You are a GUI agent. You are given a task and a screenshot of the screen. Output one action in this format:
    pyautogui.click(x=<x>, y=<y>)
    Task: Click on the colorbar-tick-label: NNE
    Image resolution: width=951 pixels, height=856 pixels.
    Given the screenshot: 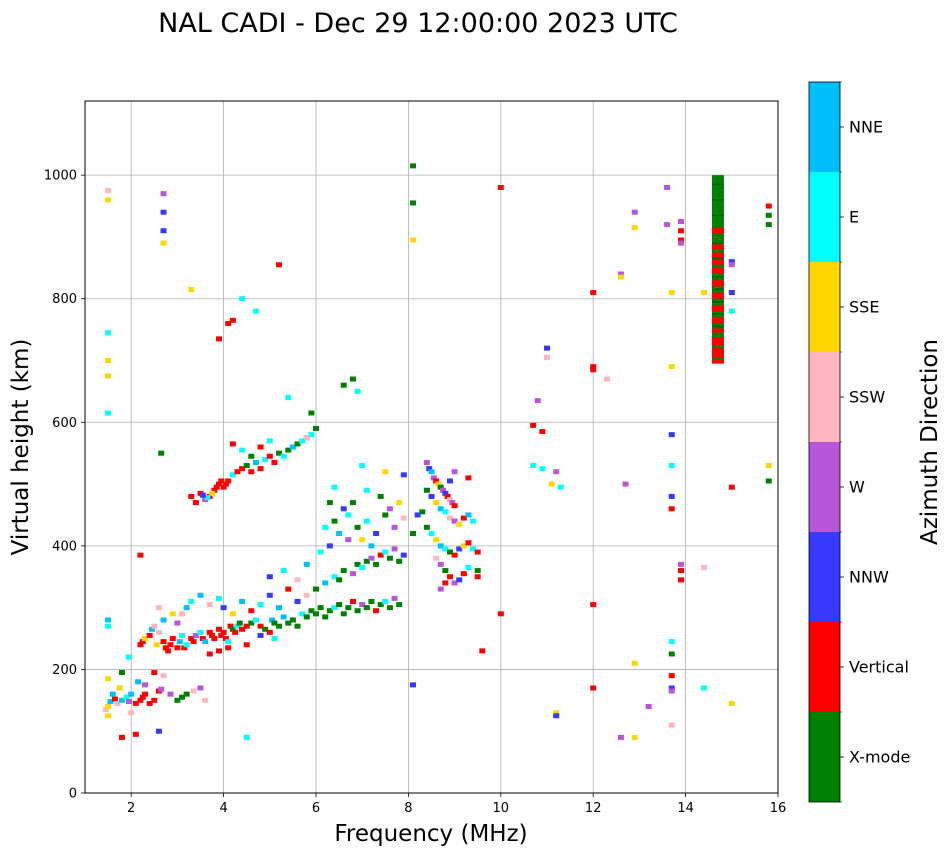 What is the action you would take?
    pyautogui.click(x=866, y=127)
    